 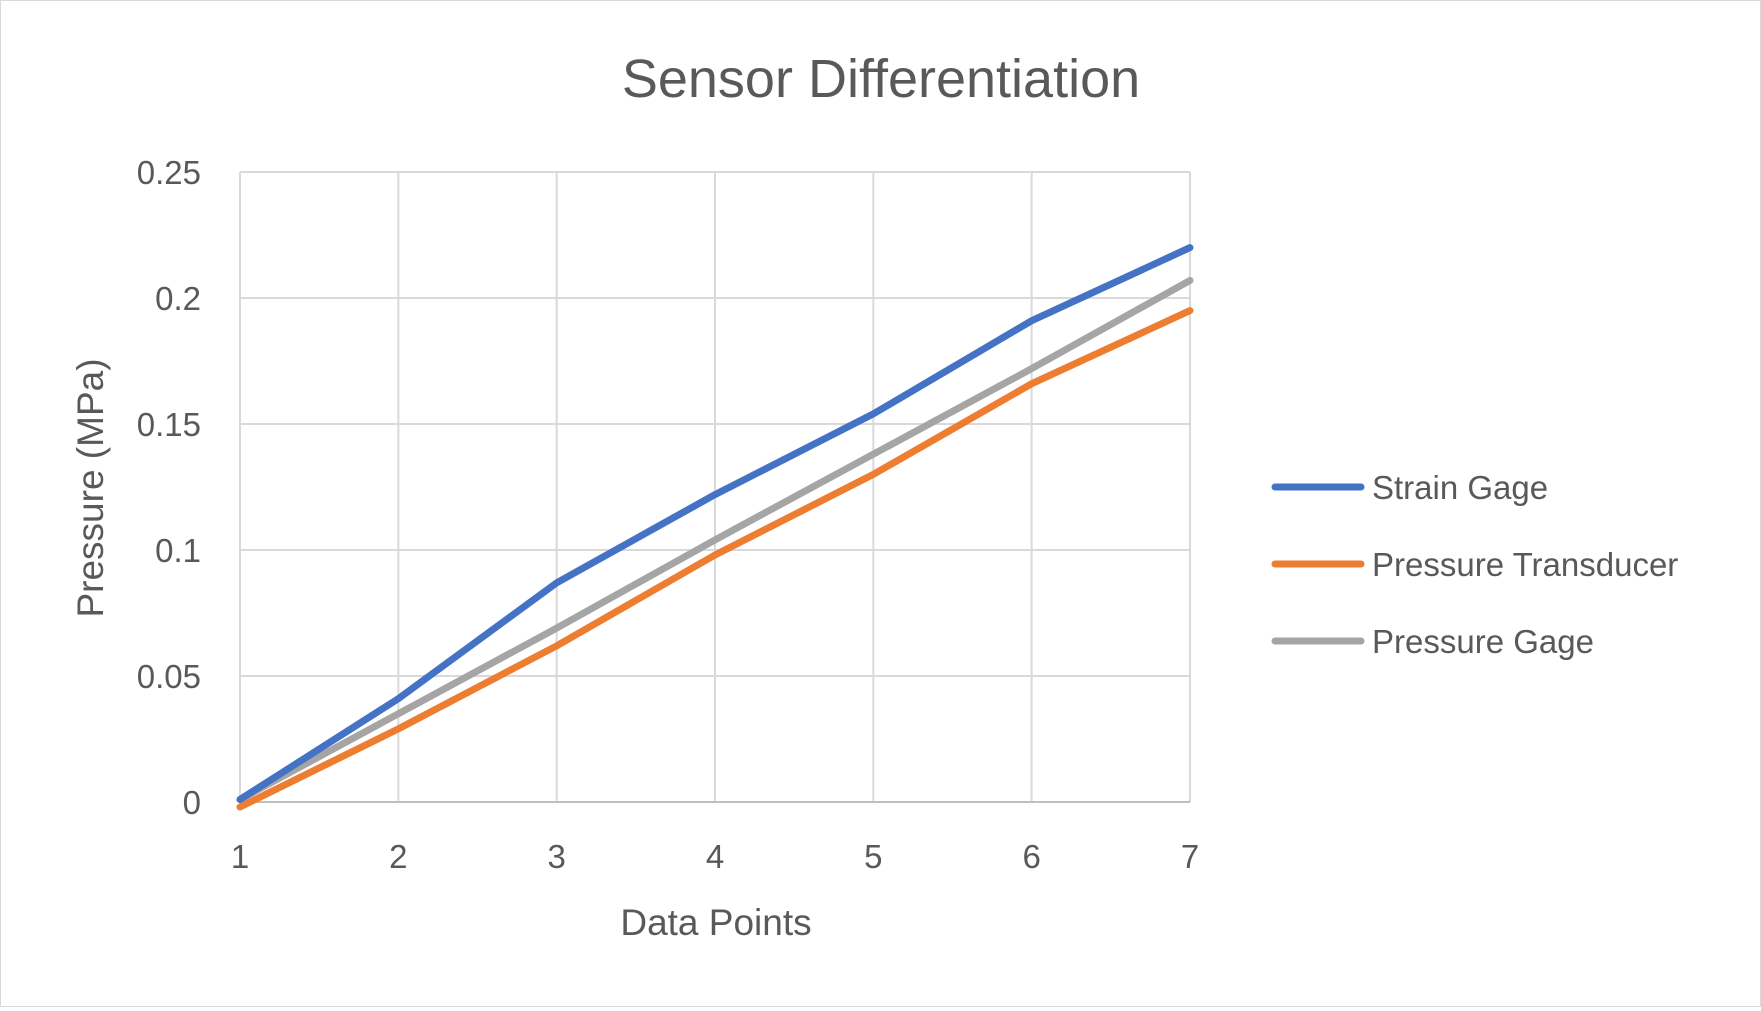 What do you see at coordinates (556, 856) in the screenshot?
I see `x-tick-label: 3` at bounding box center [556, 856].